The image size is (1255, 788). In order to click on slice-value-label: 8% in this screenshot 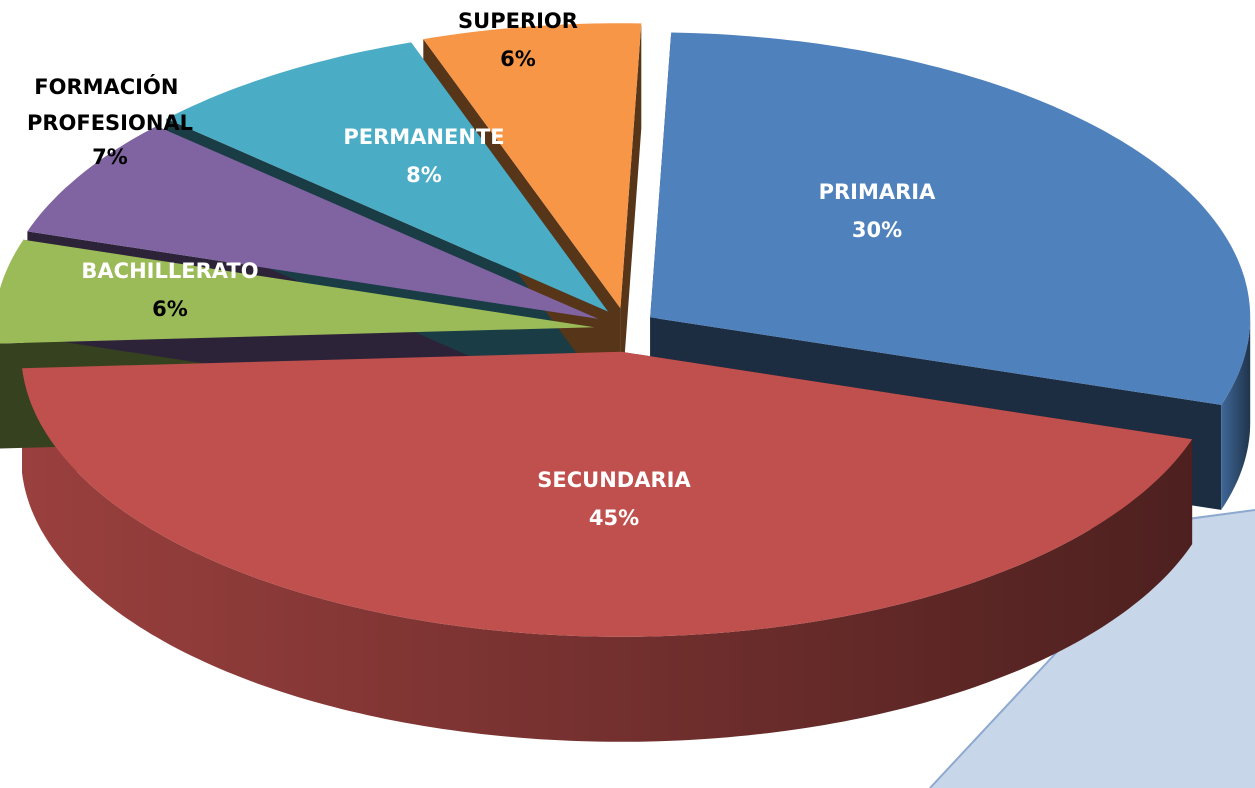, I will do `click(424, 175)`.